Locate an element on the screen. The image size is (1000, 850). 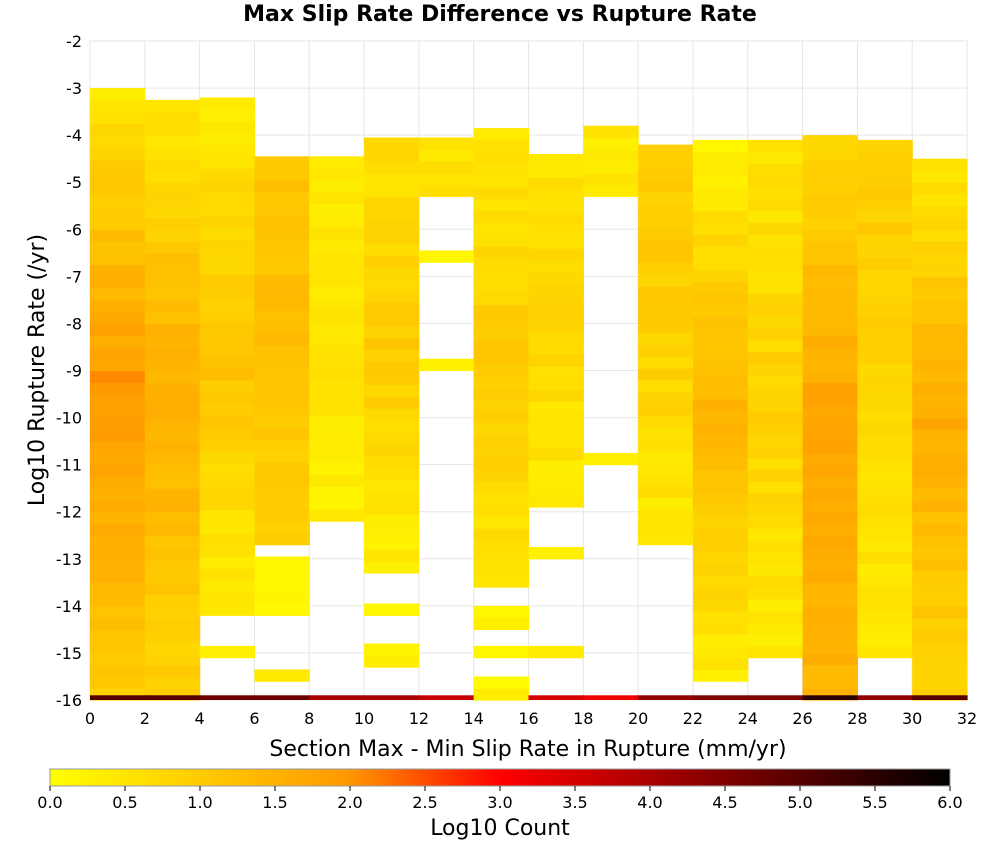
colorbar-tick-label: 0.5 is located at coordinates (124, 802).